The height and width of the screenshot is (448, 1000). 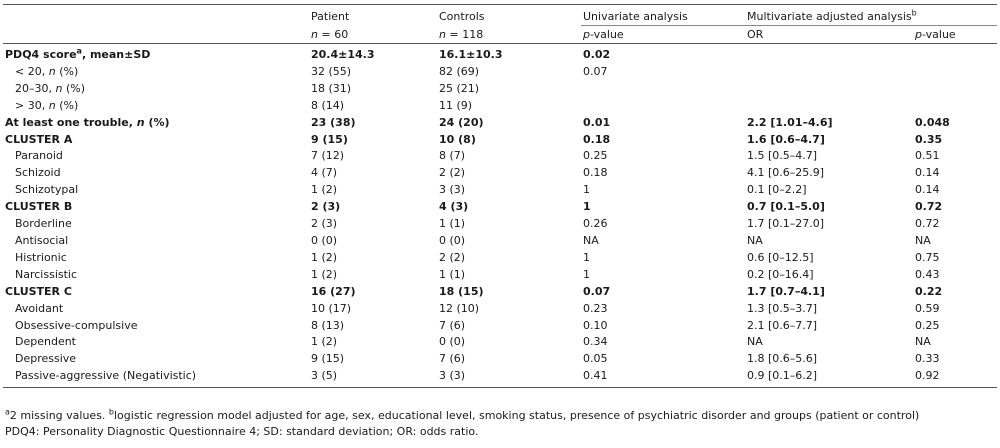 I want to click on cell-multivariate-p: 0.43, so click(x=927, y=274).